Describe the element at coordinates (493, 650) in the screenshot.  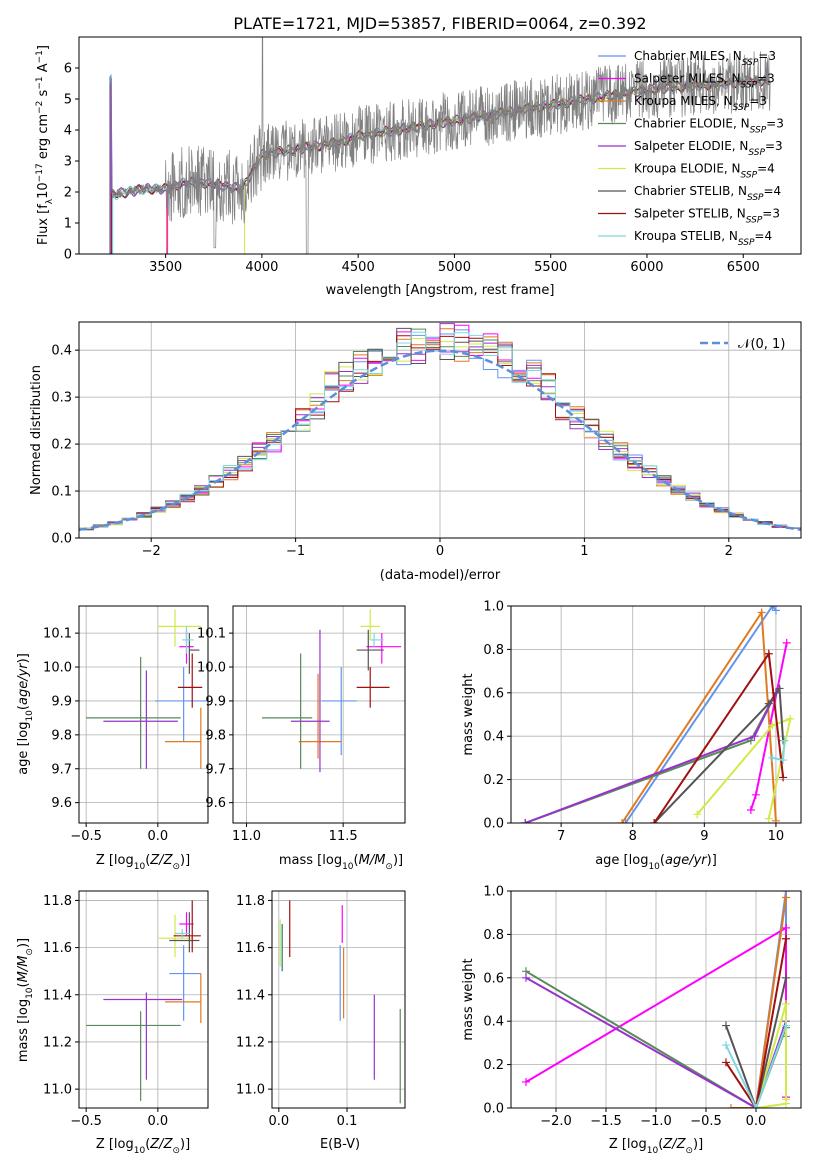
I see `y-tick-label: 0.8` at that location.